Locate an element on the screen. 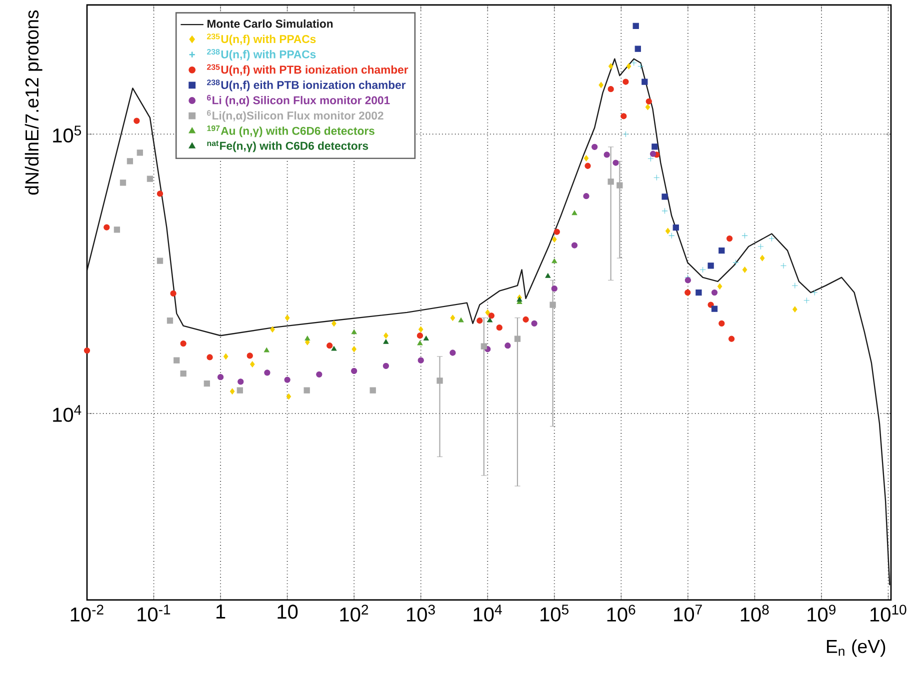  x-tick-label: 10$^{2}$ is located at coordinates (354, 613).